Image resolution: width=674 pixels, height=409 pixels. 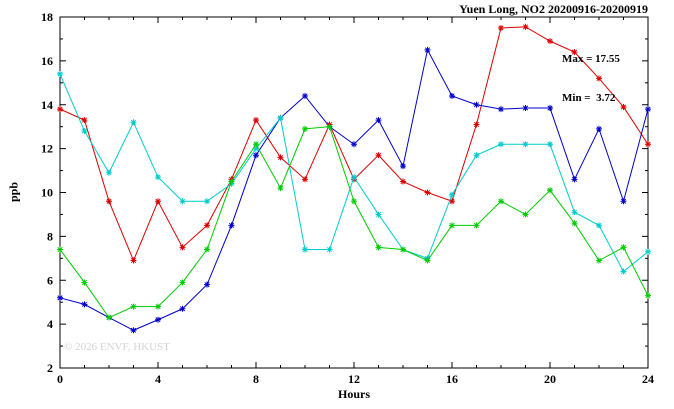 What do you see at coordinates (50, 368) in the screenshot?
I see `y-tick-label: 2` at bounding box center [50, 368].